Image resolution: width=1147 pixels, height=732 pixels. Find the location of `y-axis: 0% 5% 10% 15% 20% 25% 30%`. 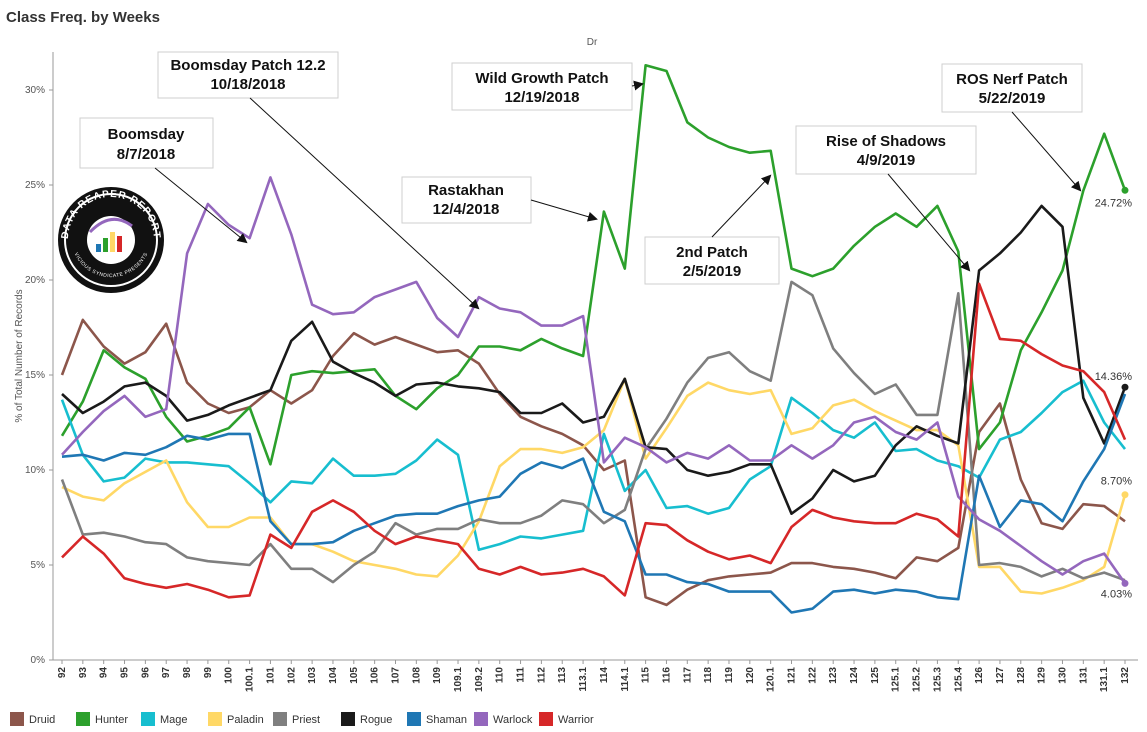

y-axis: 0% 5% 10% 15% 20% 25% 30% is located at coordinates (39, 375).